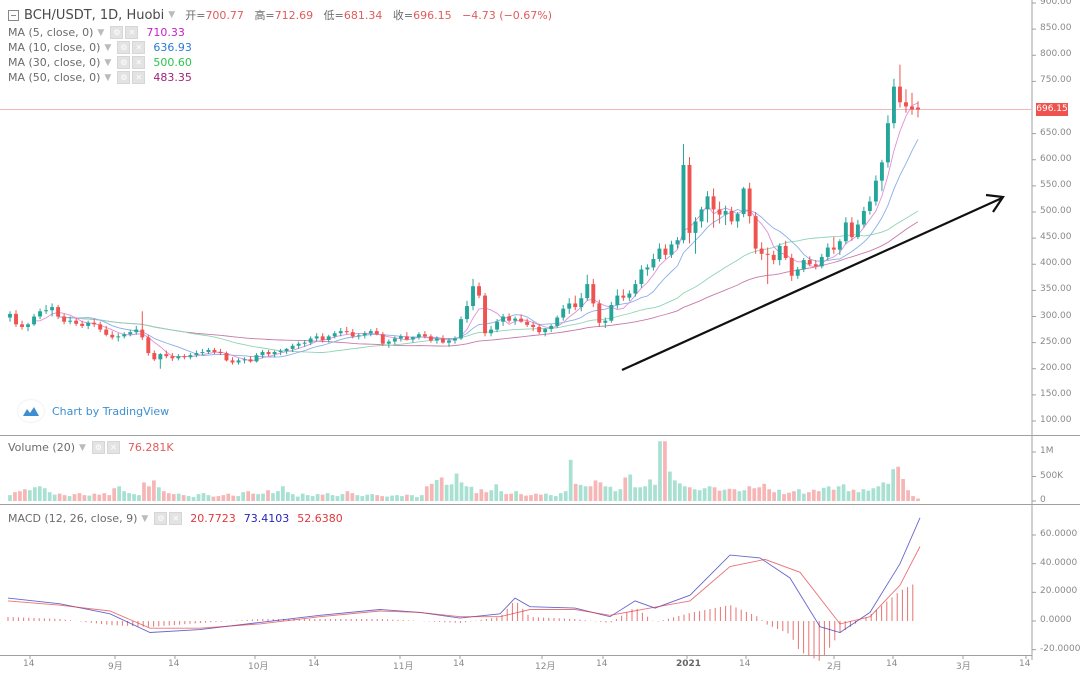  I want to click on macd-line, so click(464, 575).